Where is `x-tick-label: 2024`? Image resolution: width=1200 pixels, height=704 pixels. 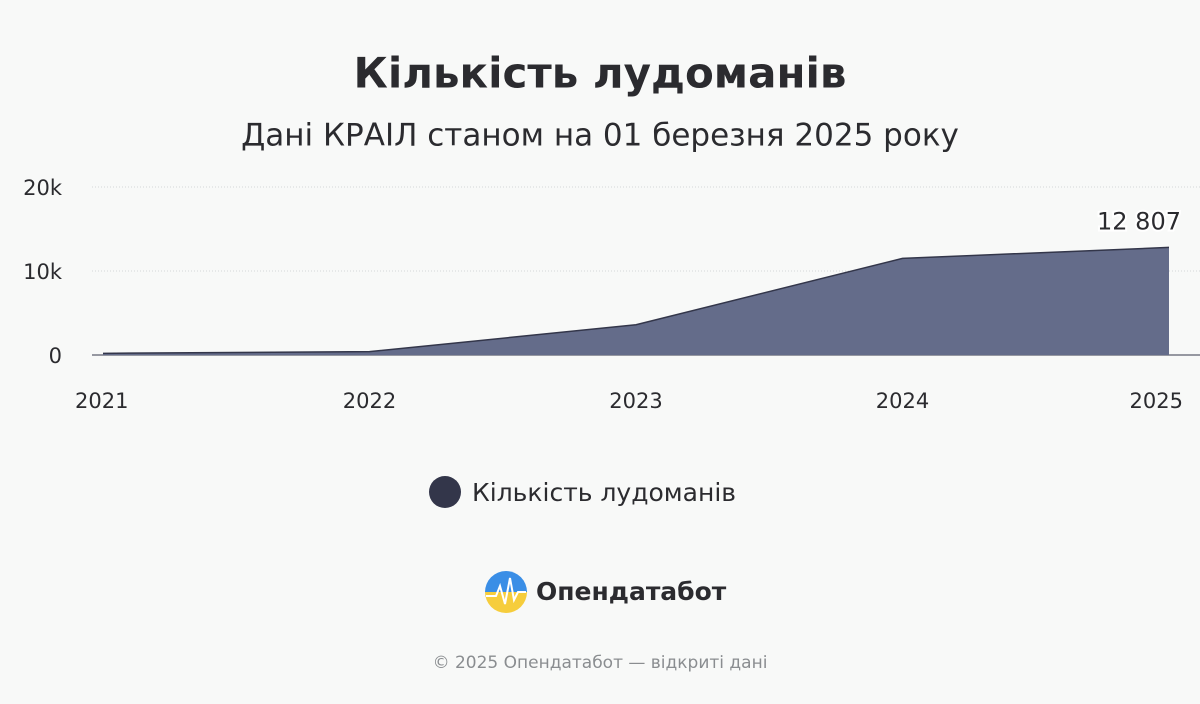 x-tick-label: 2024 is located at coordinates (902, 401).